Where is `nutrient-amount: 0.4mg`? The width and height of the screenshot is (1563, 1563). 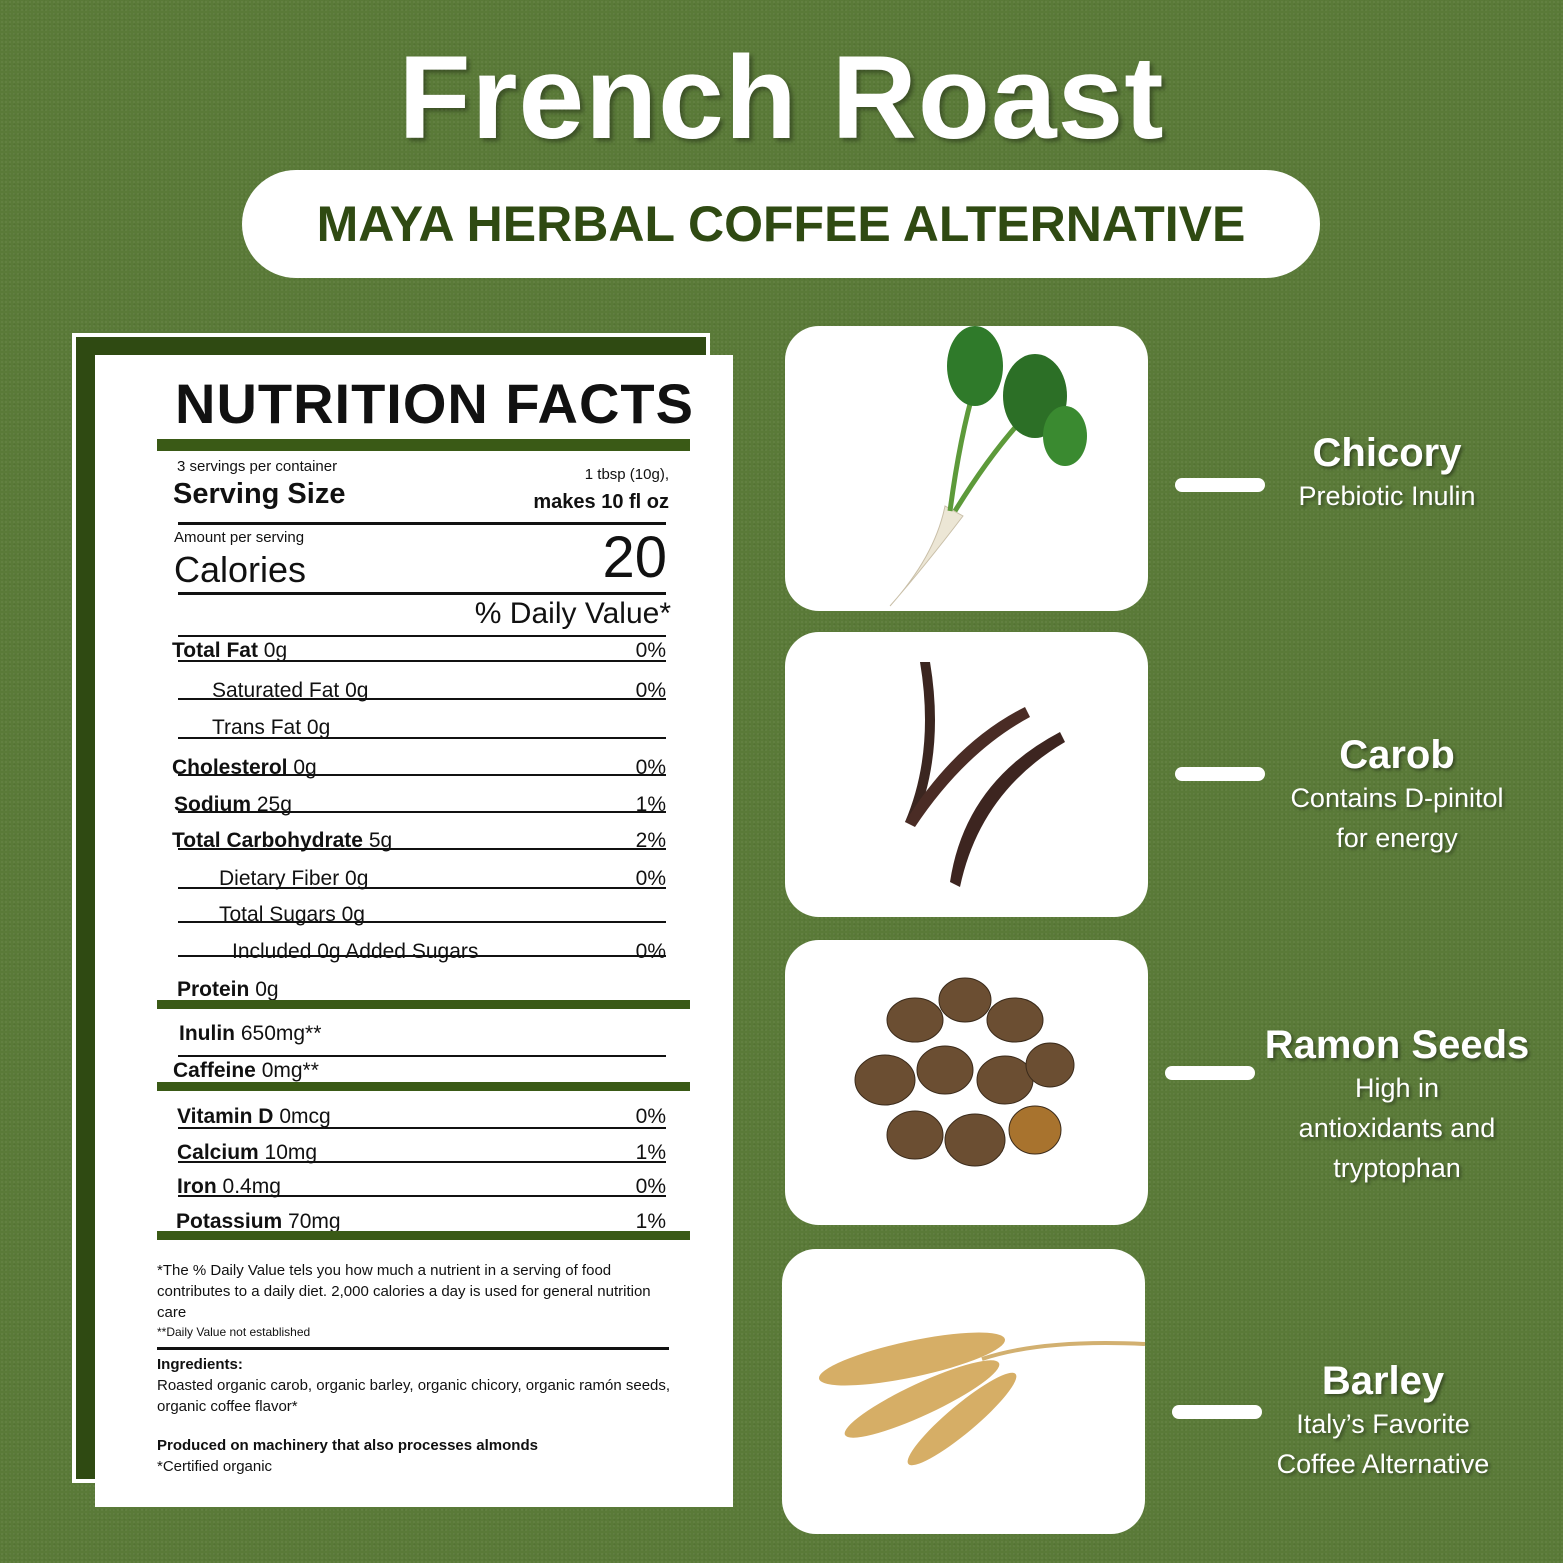
nutrient-amount: 0.4mg is located at coordinates (251, 1186).